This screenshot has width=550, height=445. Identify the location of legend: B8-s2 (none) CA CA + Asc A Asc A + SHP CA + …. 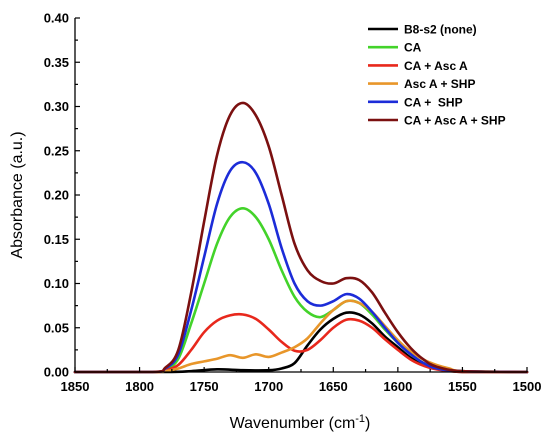
(437, 75).